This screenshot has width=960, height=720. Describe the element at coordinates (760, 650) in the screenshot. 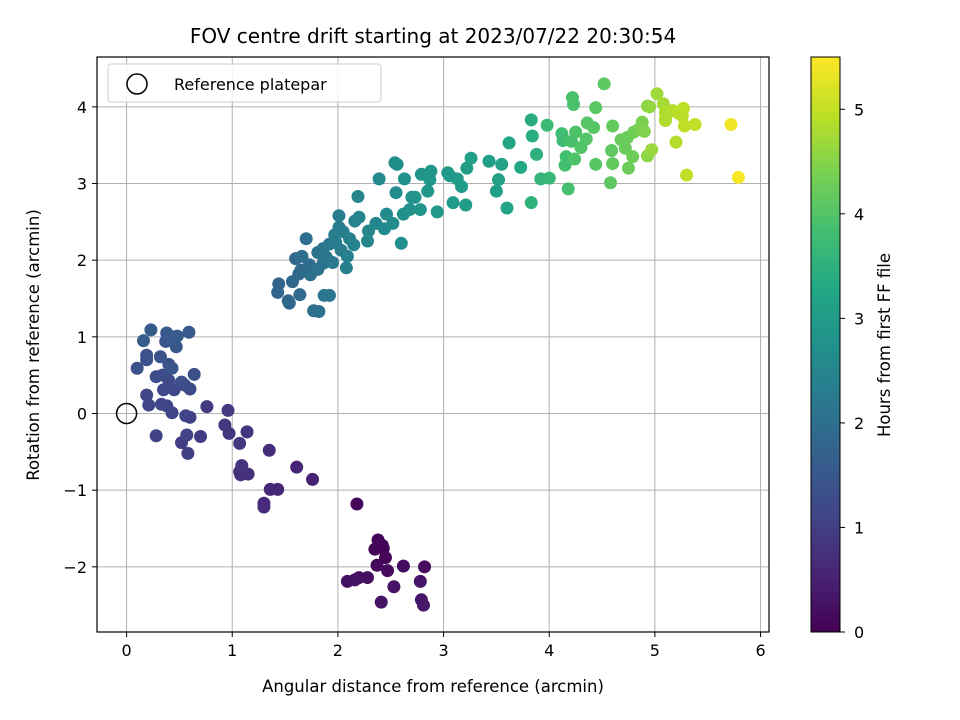

I see `x-tick-label: 6` at that location.